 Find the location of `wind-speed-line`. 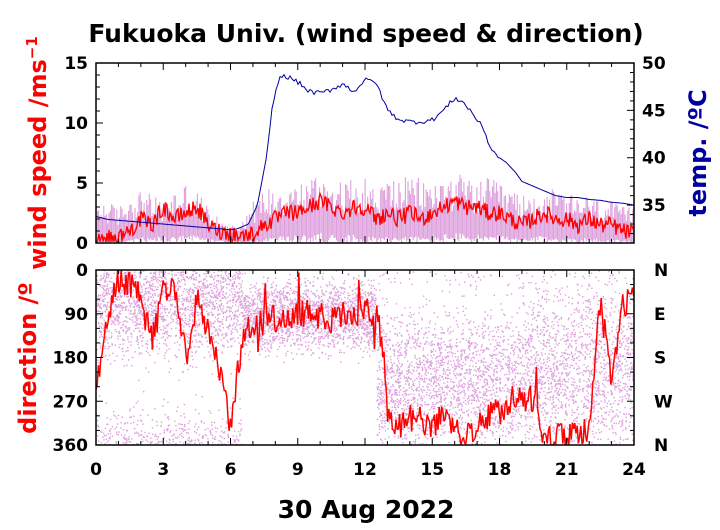

wind-speed-line is located at coordinates (365, 217).